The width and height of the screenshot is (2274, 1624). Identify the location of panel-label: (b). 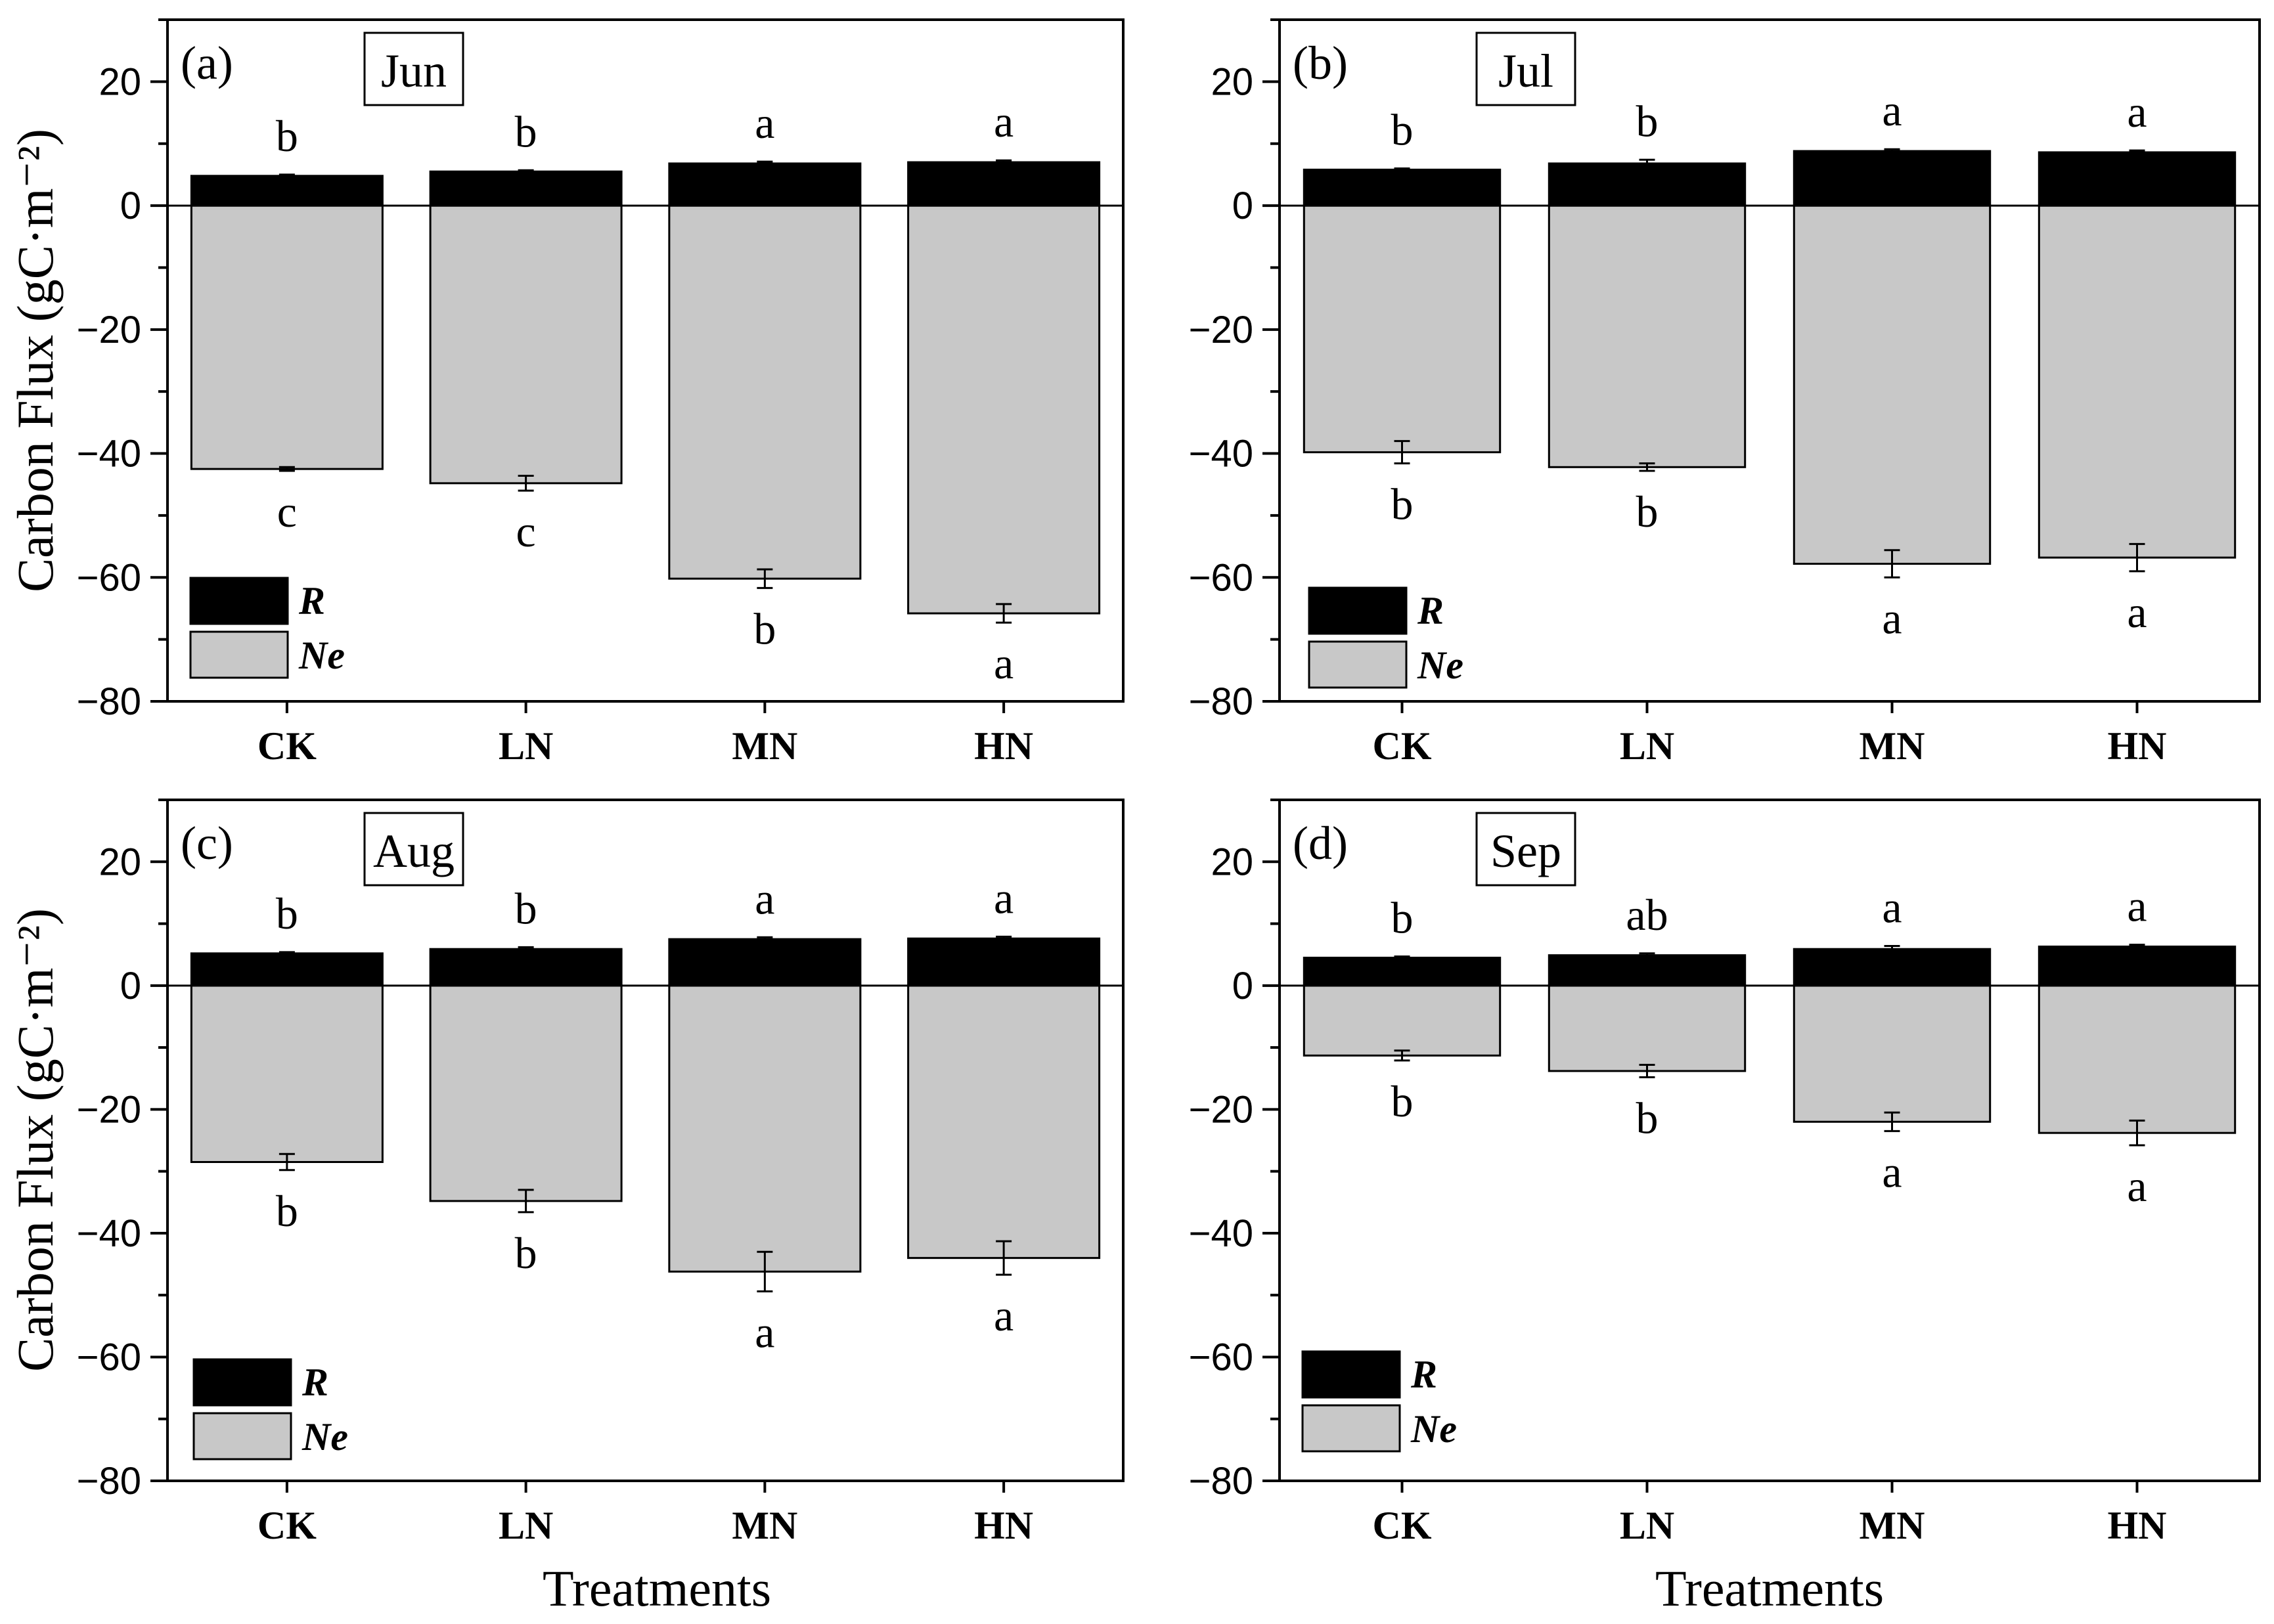
(1320, 63).